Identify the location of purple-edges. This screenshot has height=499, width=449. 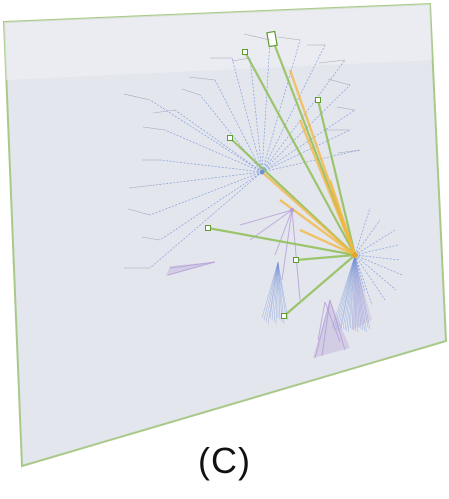
(269, 284).